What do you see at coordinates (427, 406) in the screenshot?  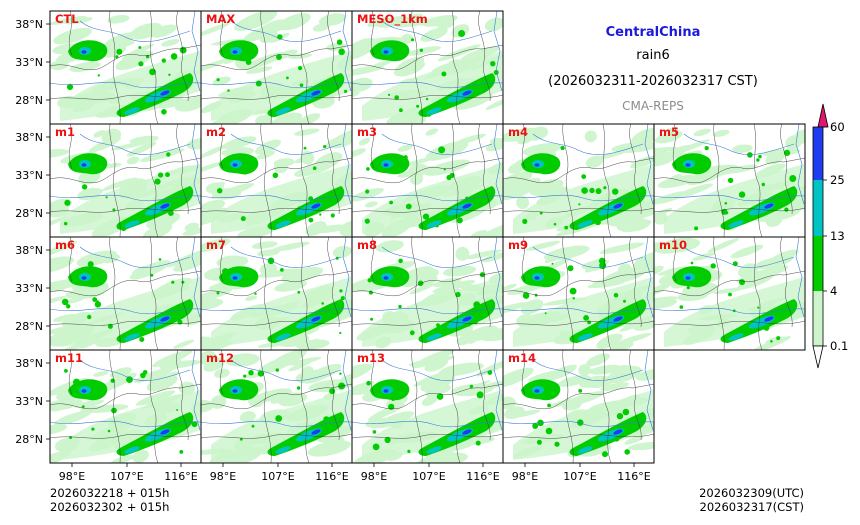 I see `map-panel-m13: m13` at bounding box center [427, 406].